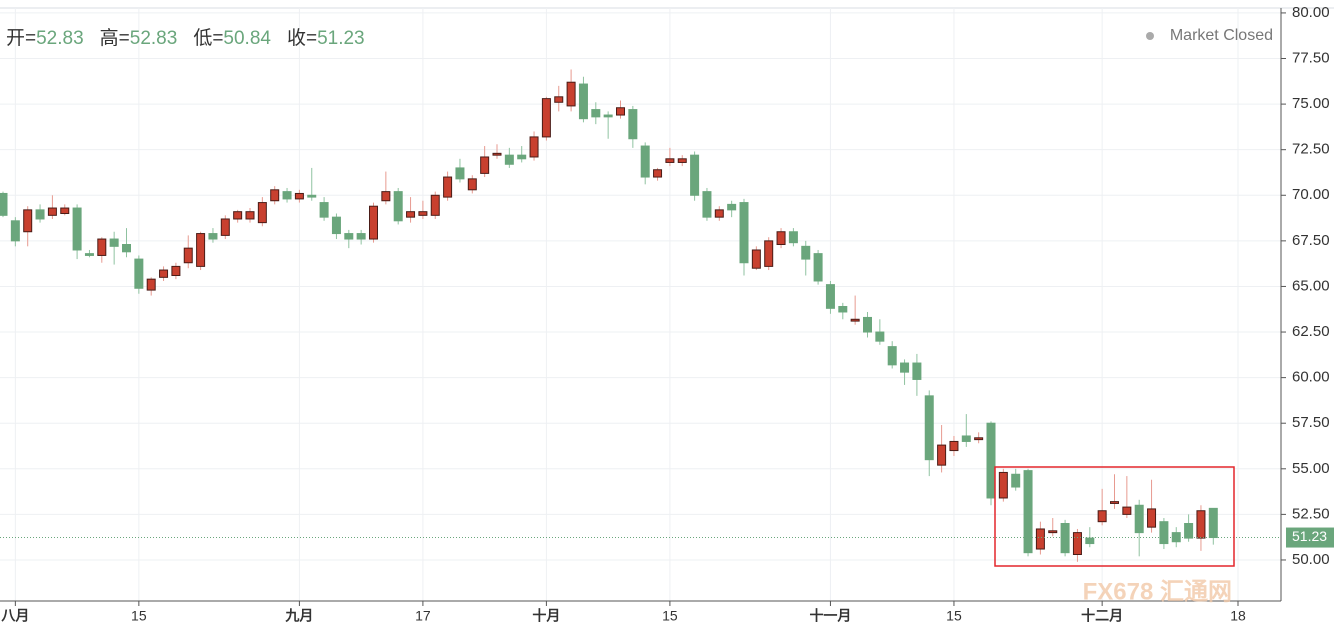 The image size is (1334, 630). I want to click on y-tick-label: 75.00, so click(1311, 103).